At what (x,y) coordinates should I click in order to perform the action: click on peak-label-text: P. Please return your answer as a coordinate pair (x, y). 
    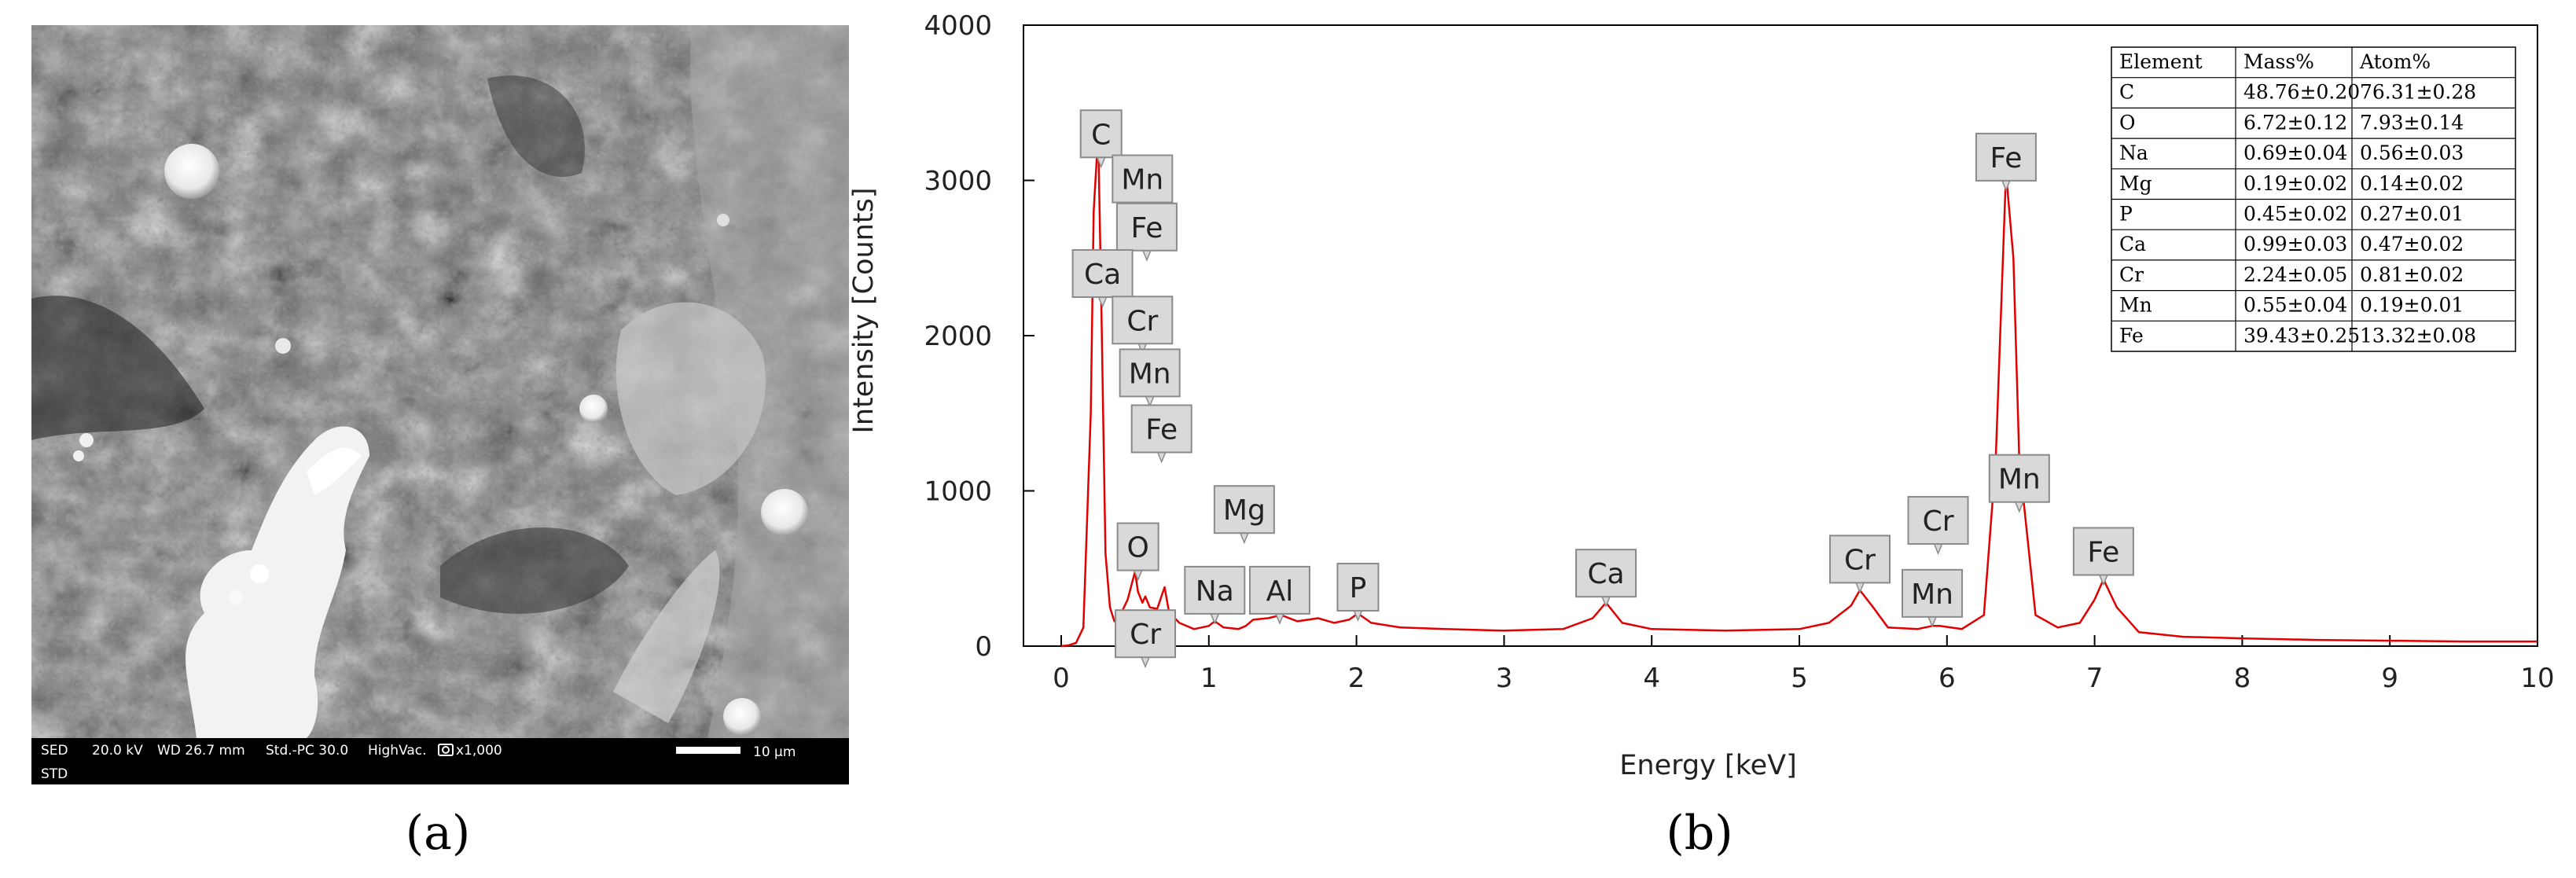
    Looking at the image, I should click on (1358, 588).